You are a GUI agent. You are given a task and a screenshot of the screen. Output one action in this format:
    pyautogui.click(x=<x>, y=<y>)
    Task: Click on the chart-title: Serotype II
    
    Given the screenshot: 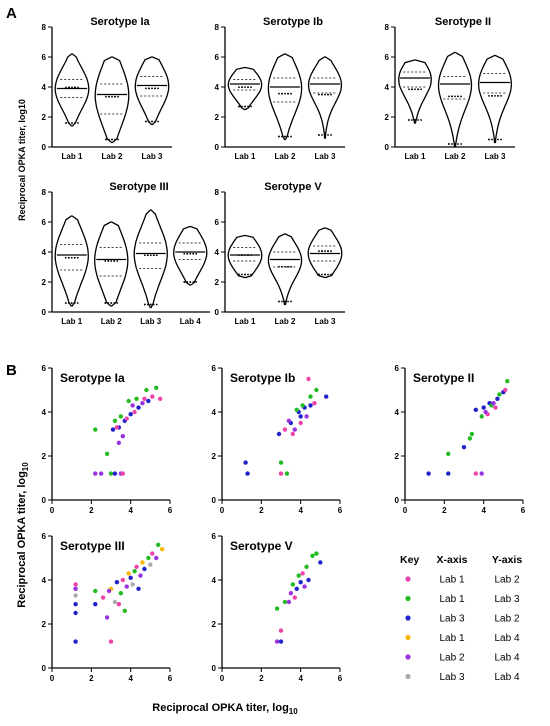 What is the action you would take?
    pyautogui.click(x=443, y=378)
    